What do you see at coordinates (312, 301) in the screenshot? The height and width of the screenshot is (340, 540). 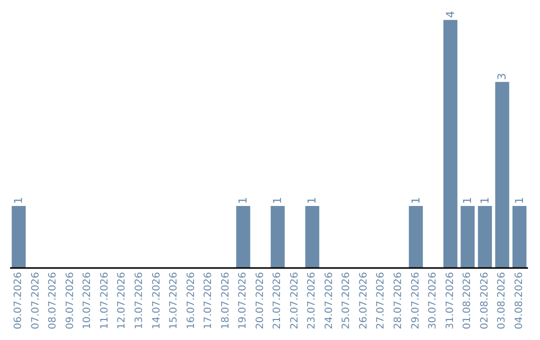 I see `x-tick-label: 23.07.2026` at bounding box center [312, 301].